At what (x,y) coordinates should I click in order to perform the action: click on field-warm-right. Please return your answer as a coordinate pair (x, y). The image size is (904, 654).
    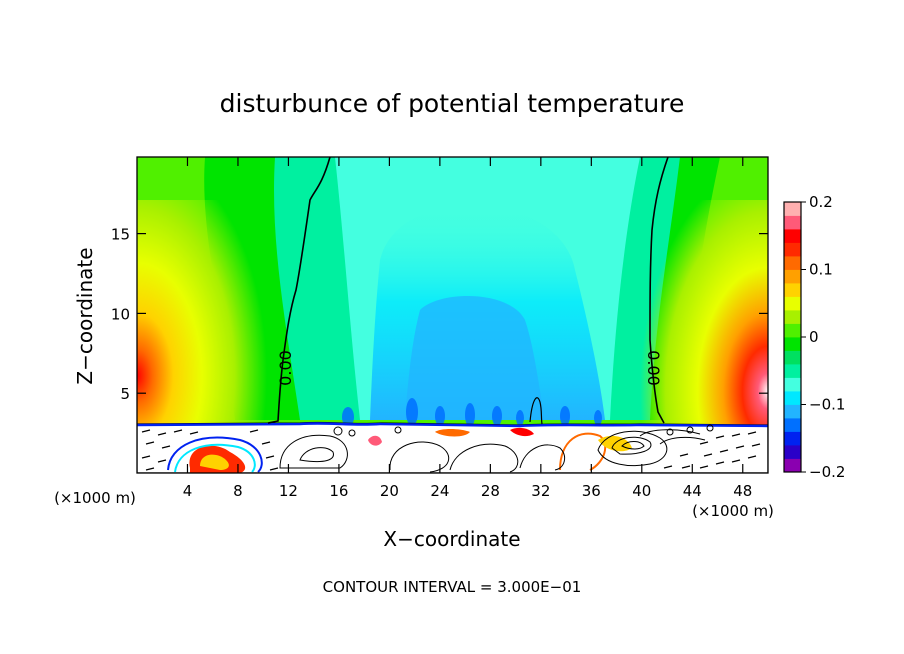
    Looking at the image, I should click on (704, 312).